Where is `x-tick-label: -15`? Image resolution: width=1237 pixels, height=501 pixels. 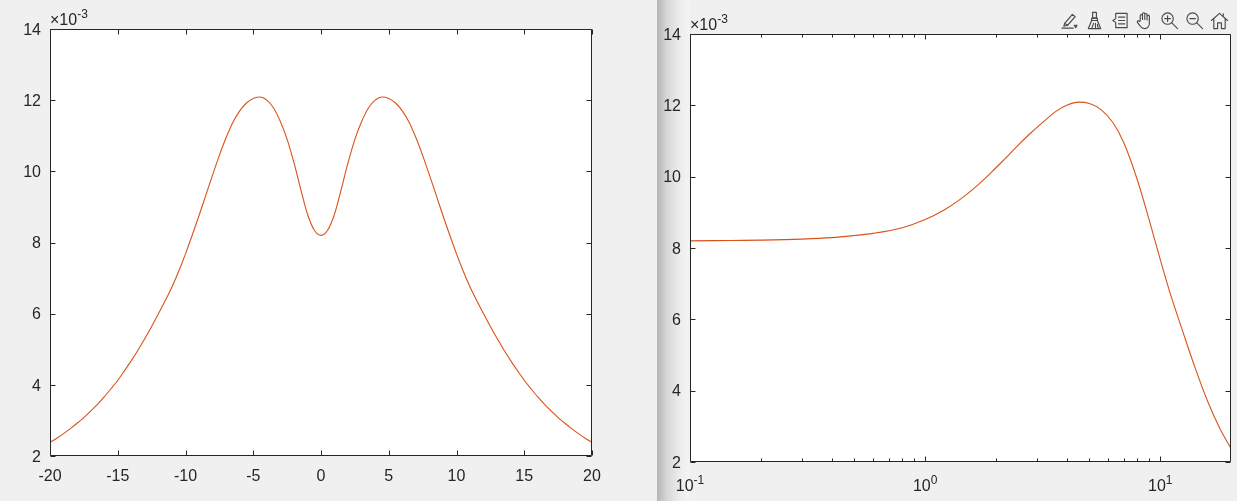 x-tick-label: -15 is located at coordinates (118, 475).